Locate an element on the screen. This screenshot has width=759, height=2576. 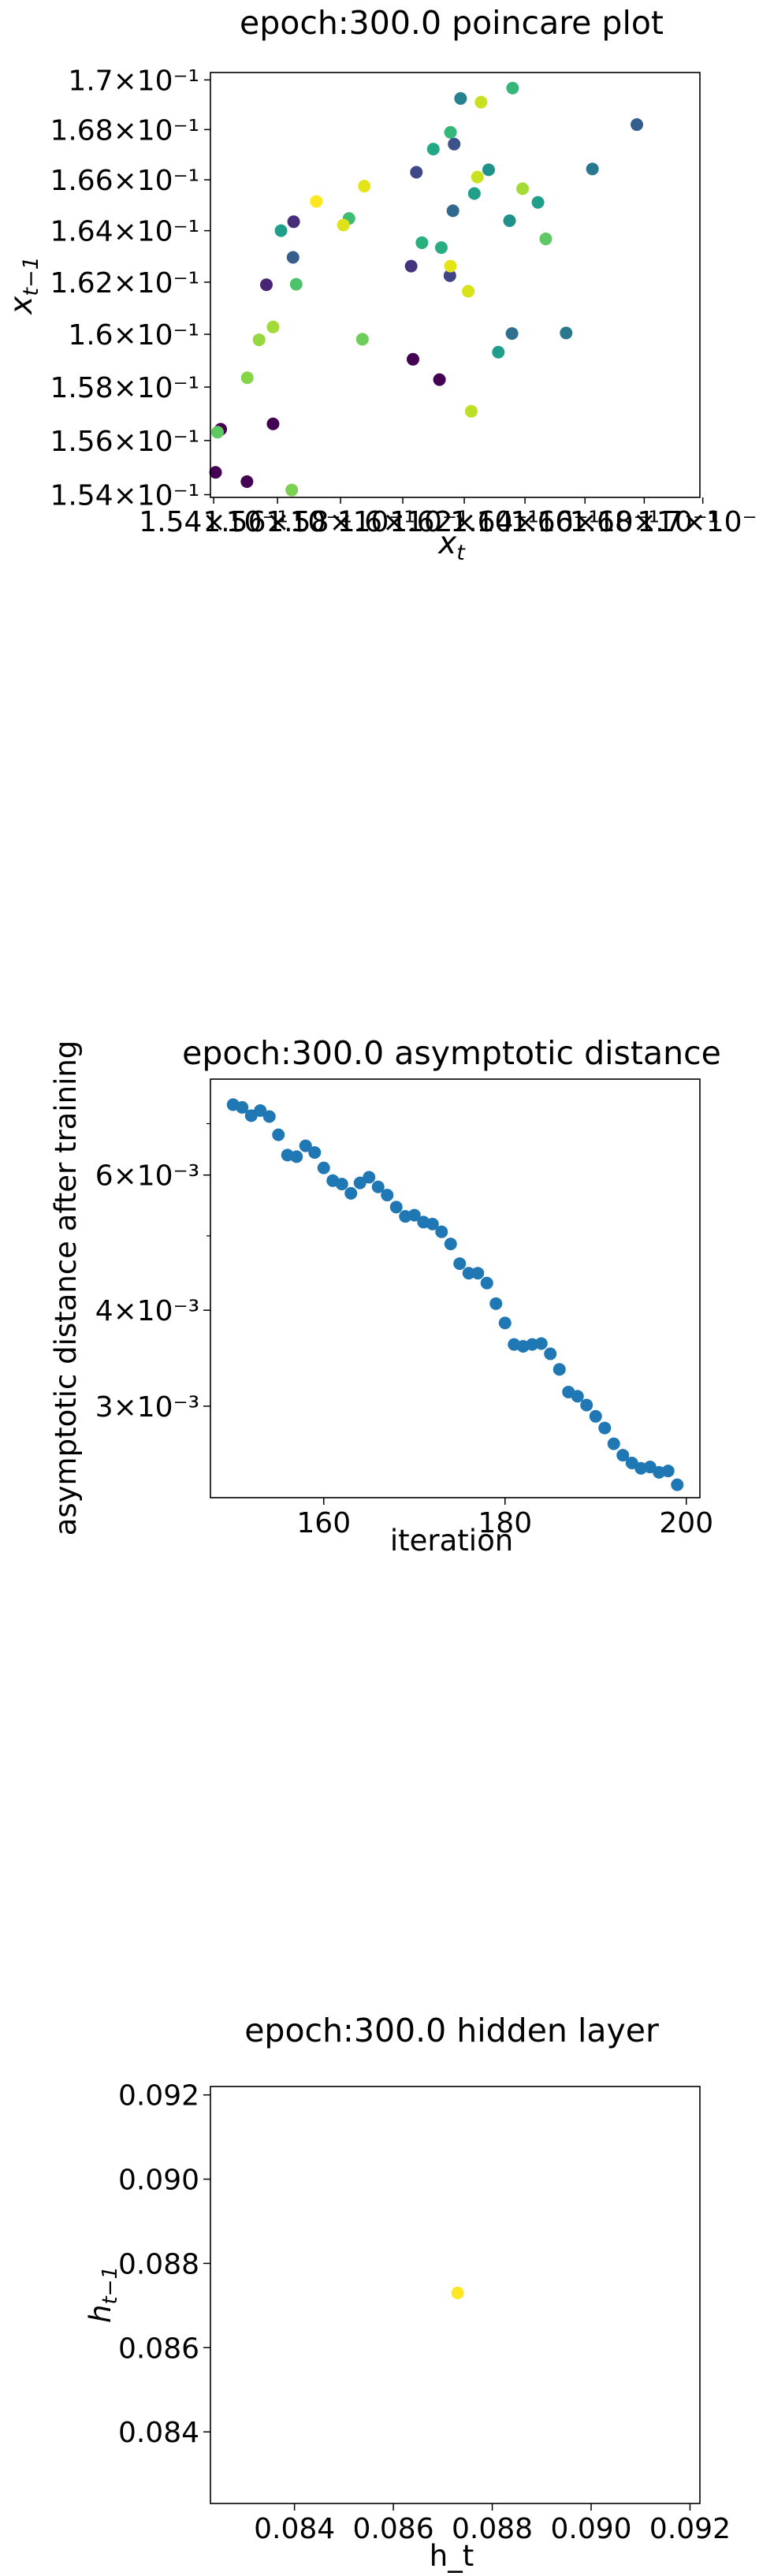
y-tick-label: 1.62×10⁻¹ is located at coordinates (124, 283).